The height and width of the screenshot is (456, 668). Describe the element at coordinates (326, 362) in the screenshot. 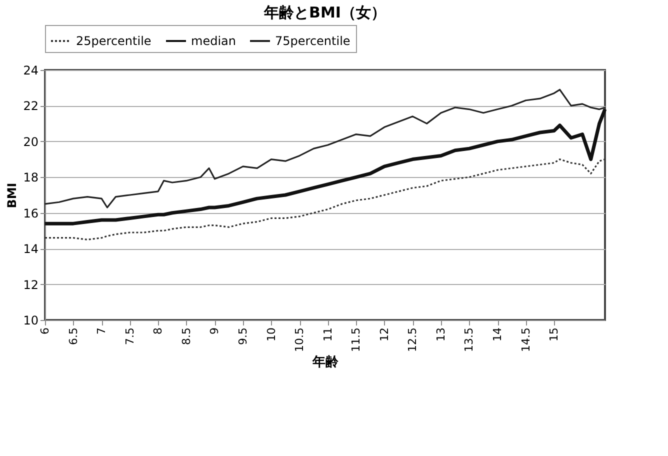

I see `x-axis-title: 年齢` at that location.